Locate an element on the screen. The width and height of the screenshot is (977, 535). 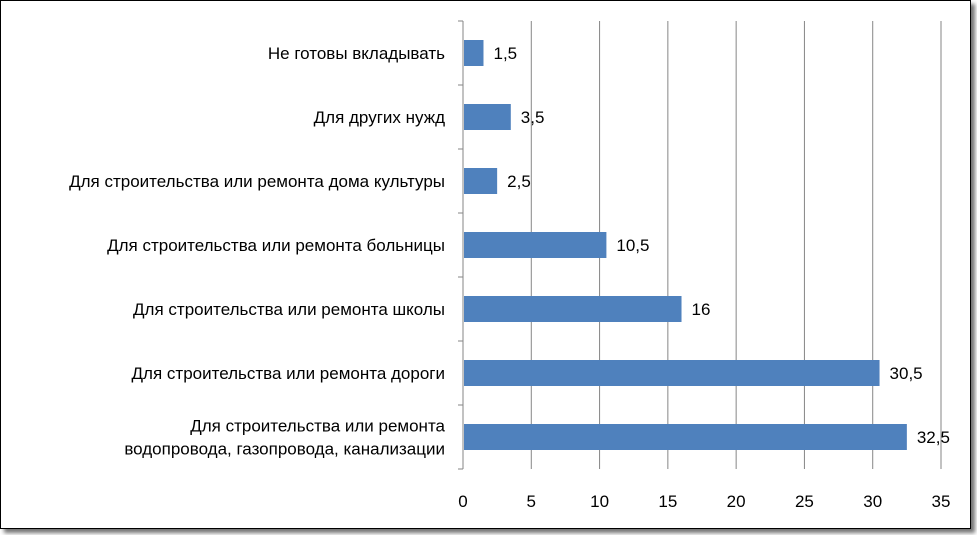
category-label: Для строительства или ремонта дороги is located at coordinates (288, 373).